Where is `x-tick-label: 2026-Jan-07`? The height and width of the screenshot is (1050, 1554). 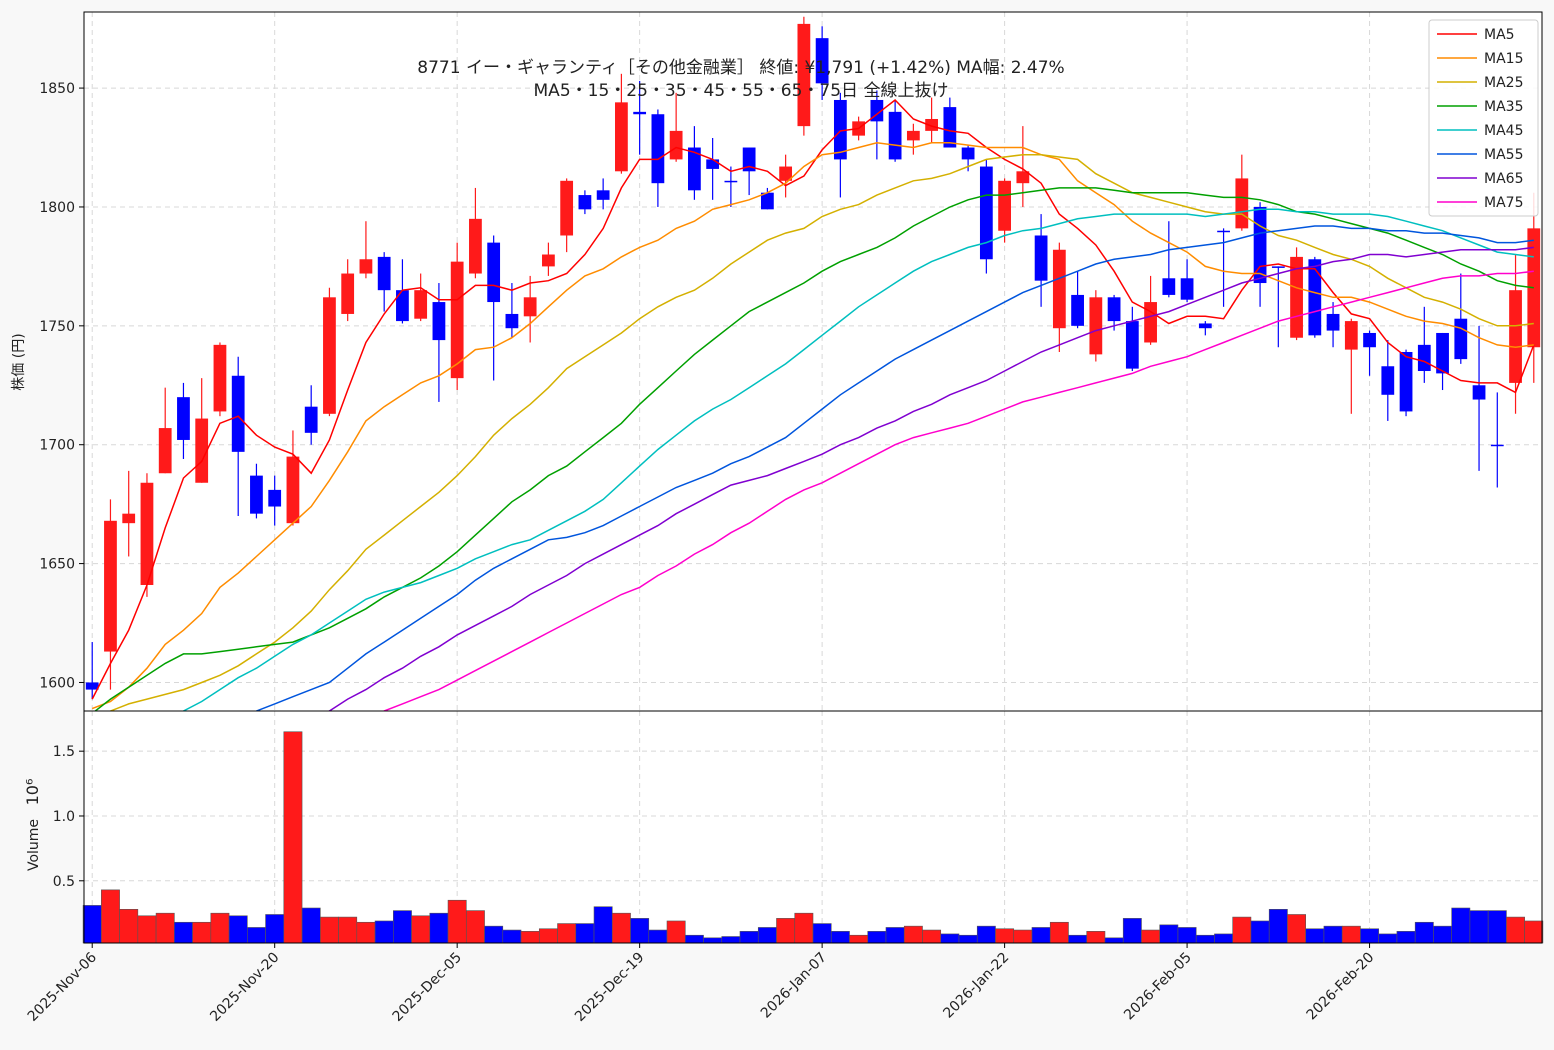 x-tick-label: 2026-Jan-07 is located at coordinates (794, 986).